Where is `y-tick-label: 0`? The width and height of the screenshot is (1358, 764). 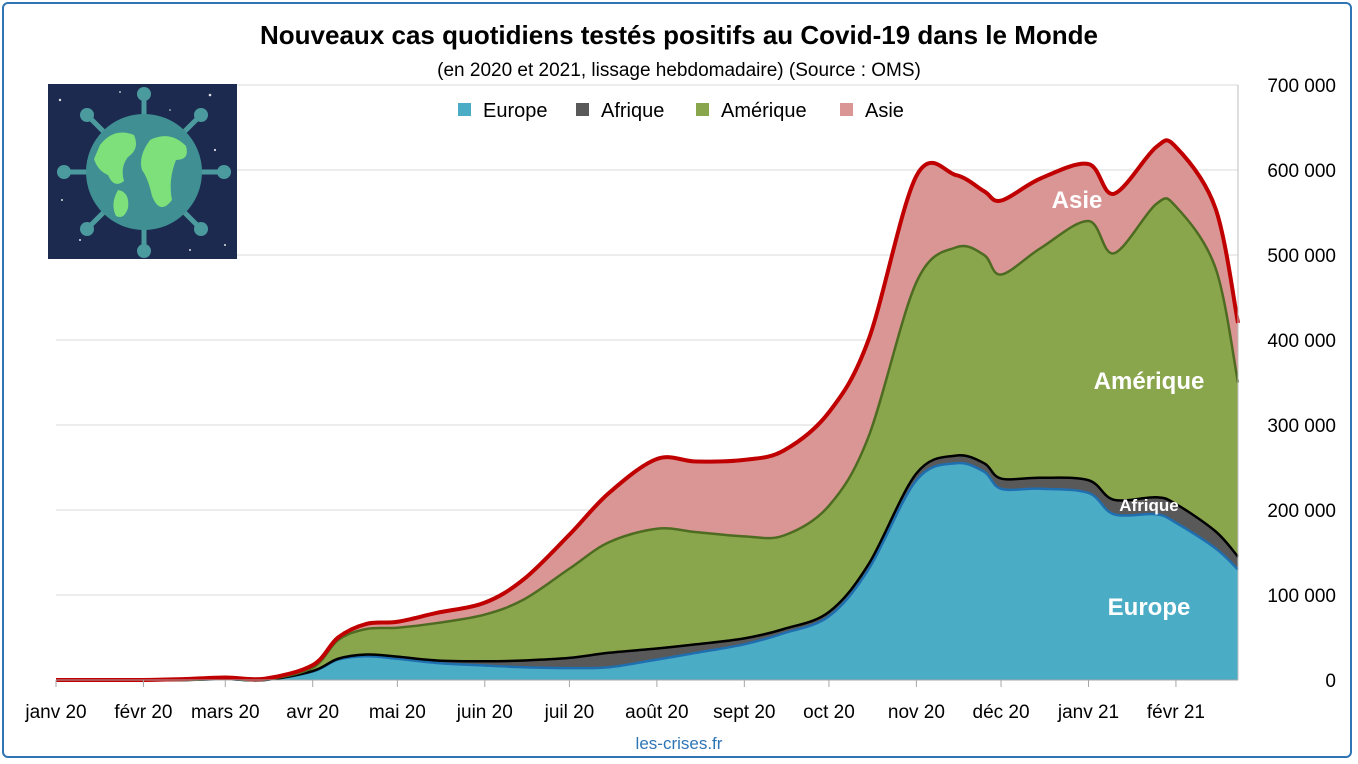
y-tick-label: 0 is located at coordinates (1330, 681).